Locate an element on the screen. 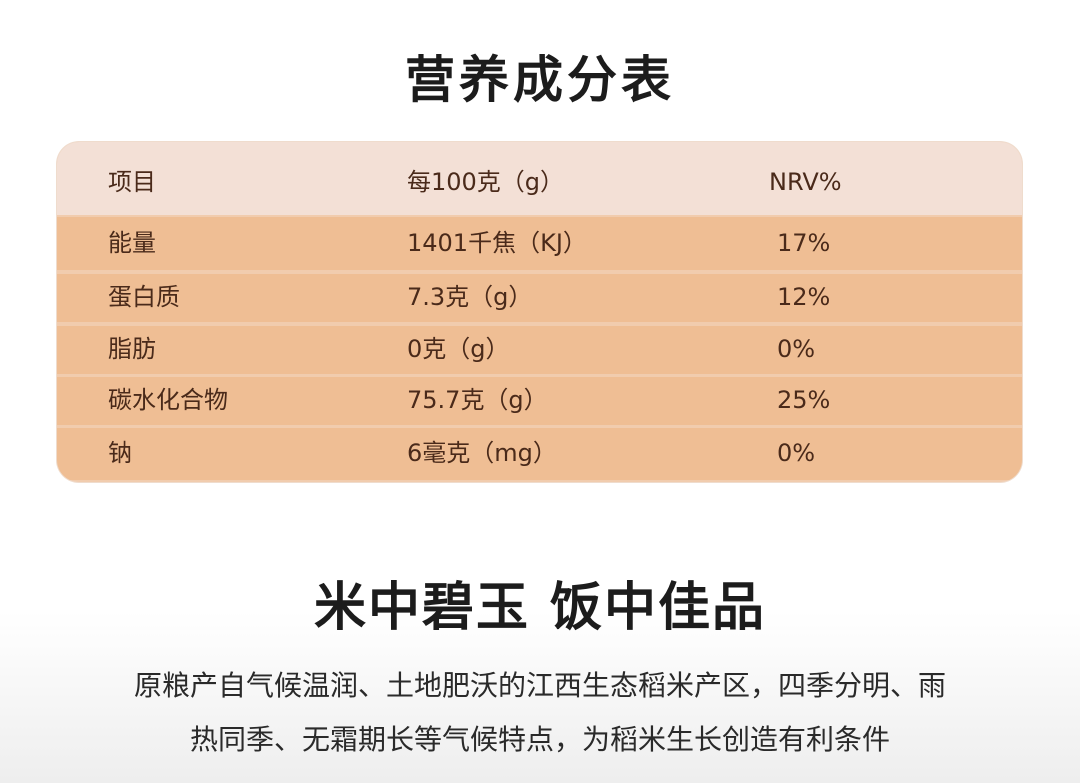 This screenshot has height=783, width=1080. table-row: 钠 6毫克（mg） 0% is located at coordinates (539, 454).